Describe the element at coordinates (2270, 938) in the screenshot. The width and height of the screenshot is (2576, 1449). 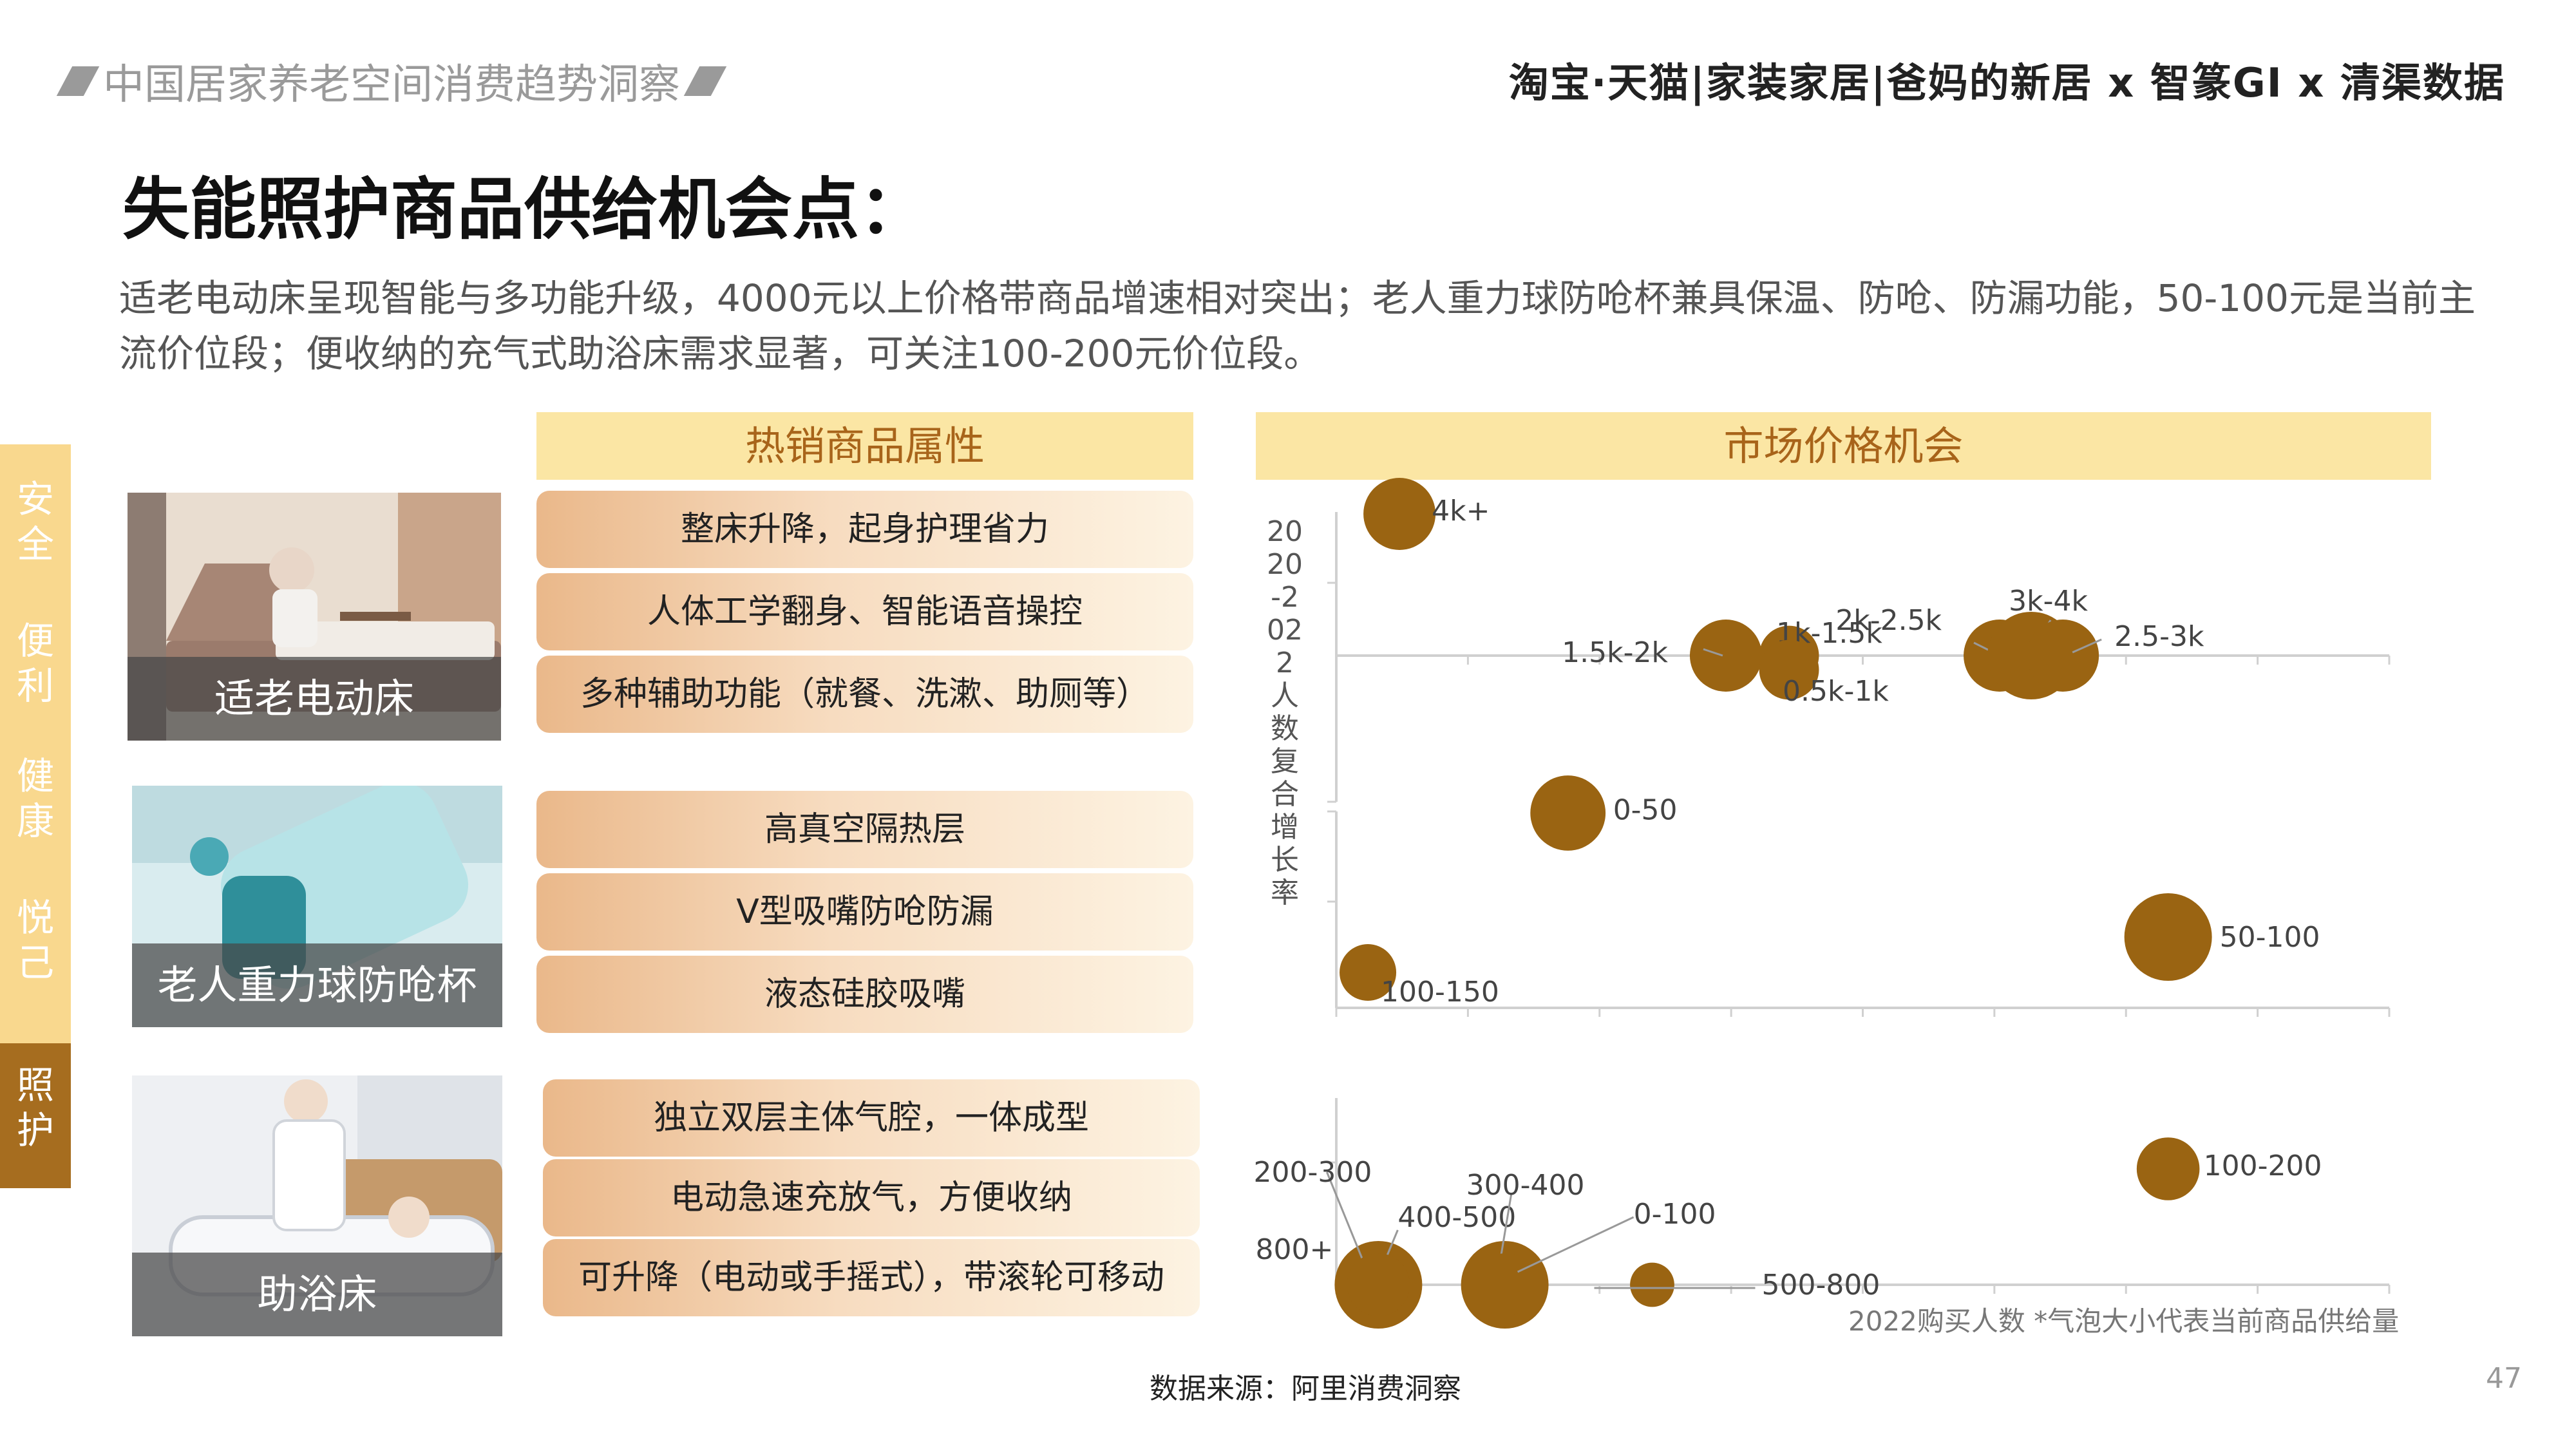
I see `bubble-label: 50-100` at that location.